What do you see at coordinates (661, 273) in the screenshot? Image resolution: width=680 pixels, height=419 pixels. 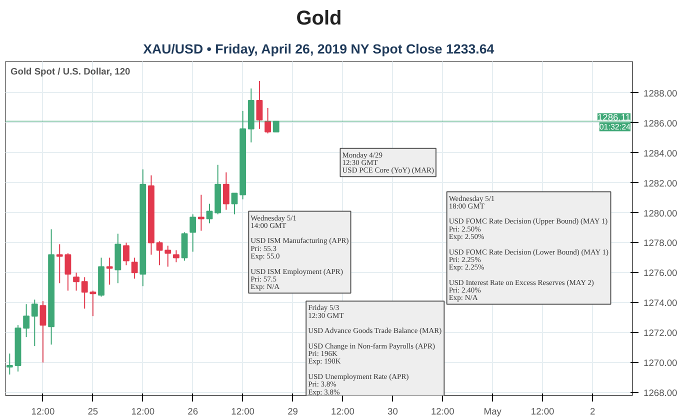 I see `y-tick-label: 1276.00` at bounding box center [661, 273].